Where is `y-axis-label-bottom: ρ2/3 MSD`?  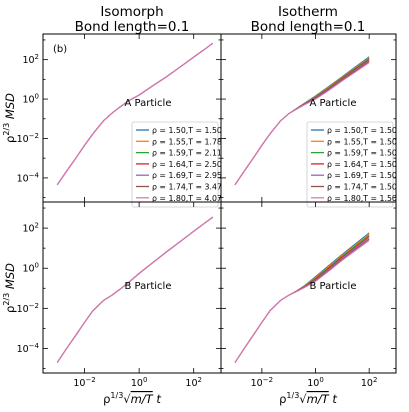
y-axis-label-bottom: ρ2/3 MSD is located at coordinates (9, 288).